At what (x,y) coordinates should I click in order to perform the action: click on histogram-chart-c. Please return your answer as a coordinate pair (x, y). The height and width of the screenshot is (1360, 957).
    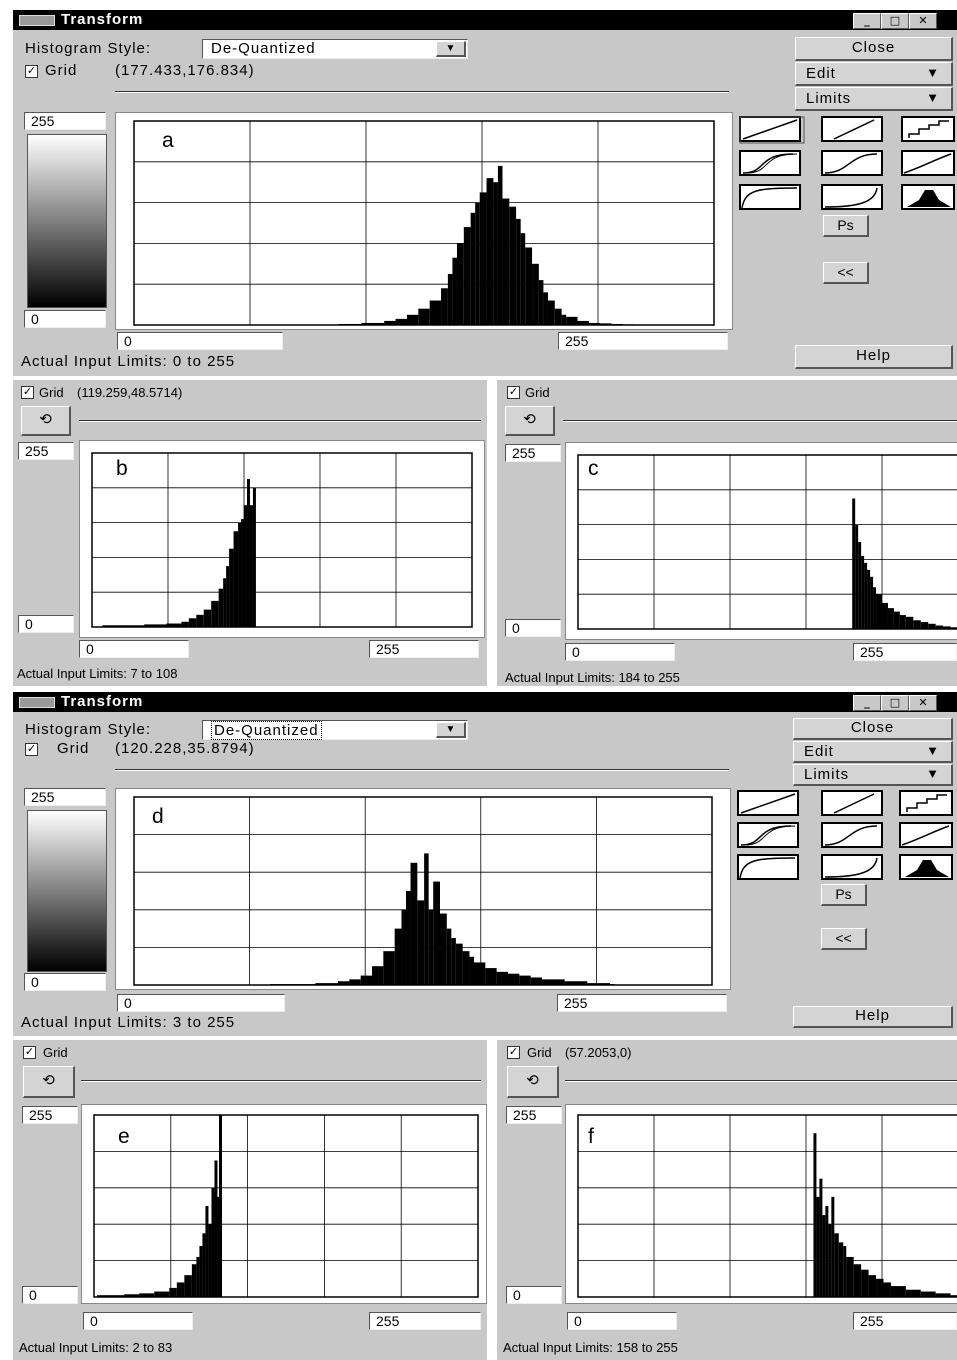
    Looking at the image, I should click on (761, 541).